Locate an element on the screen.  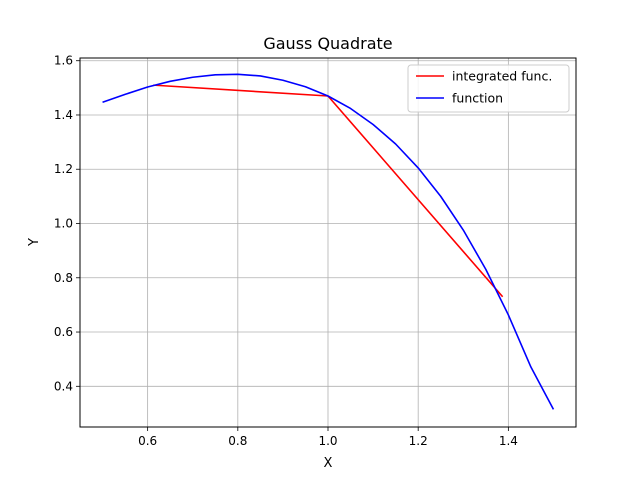
x-tick-label: 1.0 is located at coordinates (327, 441).